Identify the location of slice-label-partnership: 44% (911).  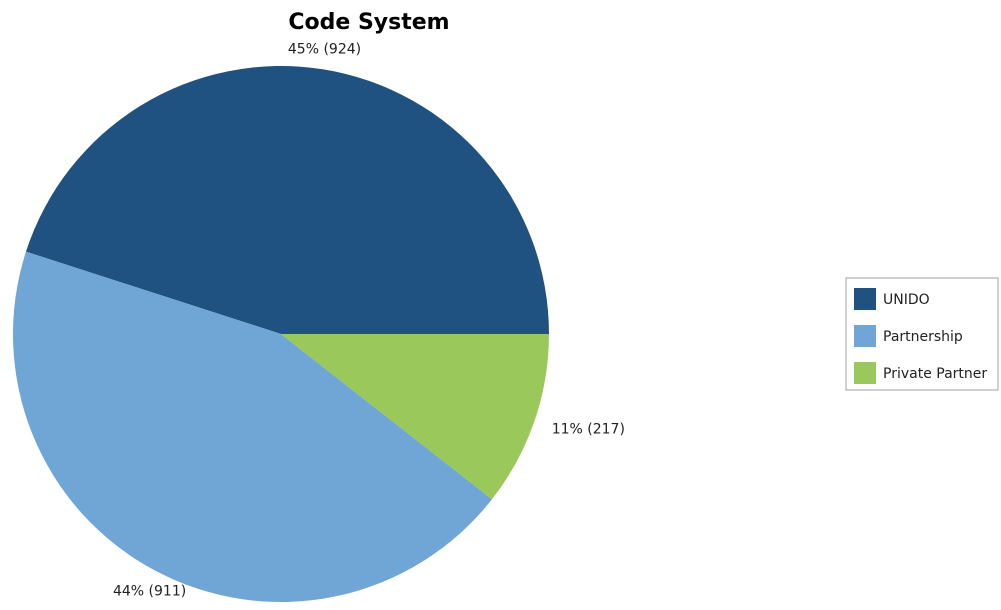
(149, 591).